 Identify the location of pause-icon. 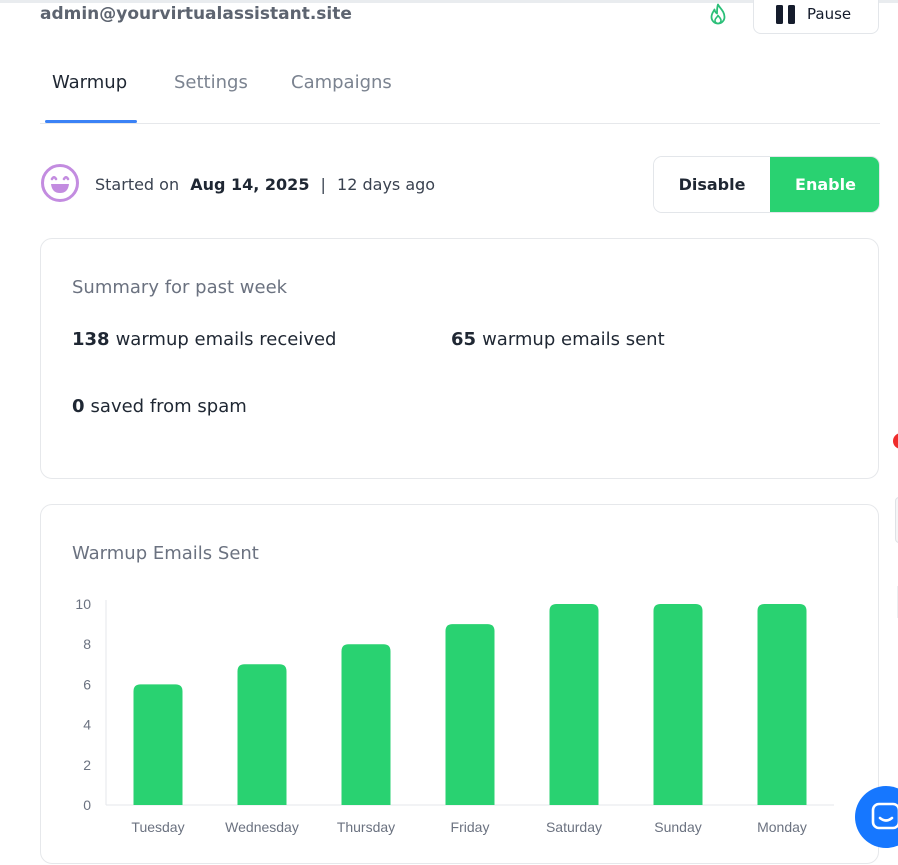
(785, 14).